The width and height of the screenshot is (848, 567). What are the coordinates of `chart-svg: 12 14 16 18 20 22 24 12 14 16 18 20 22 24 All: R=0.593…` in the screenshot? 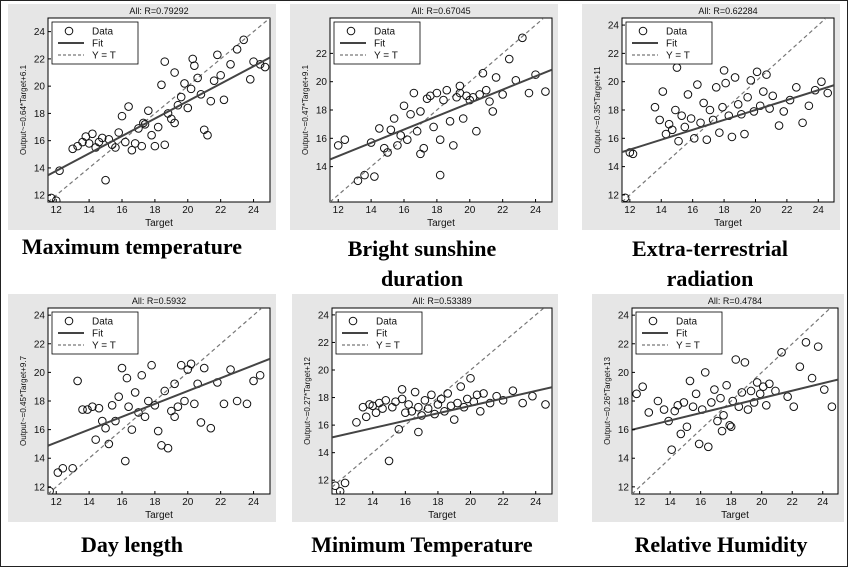 It's located at (142, 408).